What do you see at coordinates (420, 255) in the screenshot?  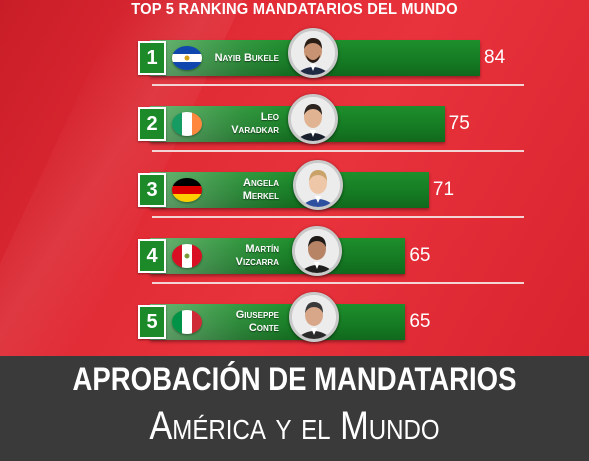 I see `value-label-4: 65` at bounding box center [420, 255].